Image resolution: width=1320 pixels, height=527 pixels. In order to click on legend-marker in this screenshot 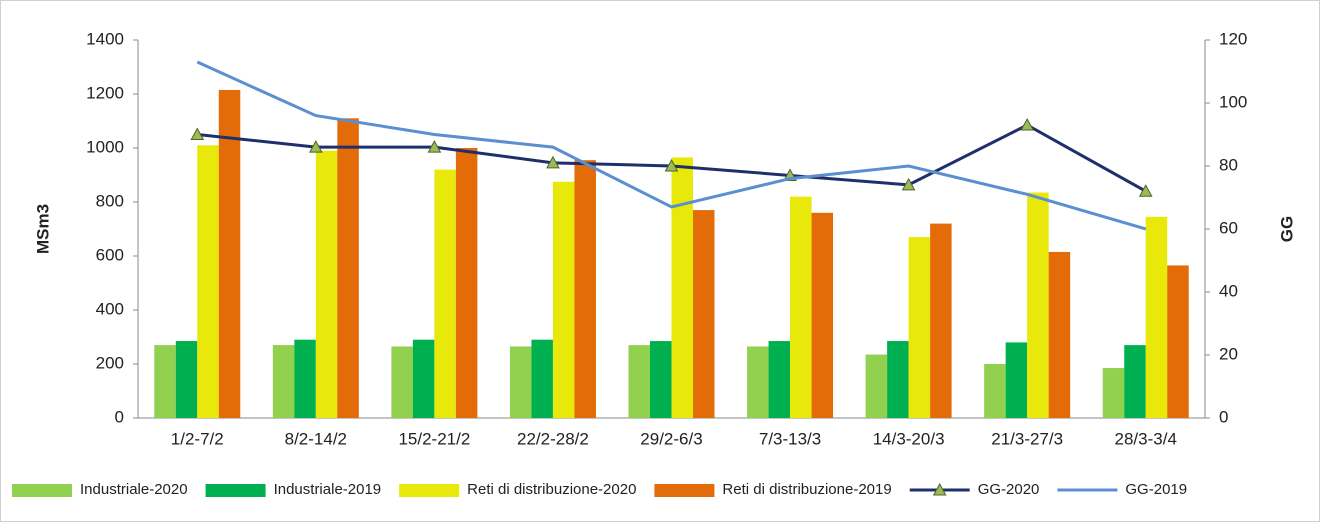, I will do `click(939, 489)`.